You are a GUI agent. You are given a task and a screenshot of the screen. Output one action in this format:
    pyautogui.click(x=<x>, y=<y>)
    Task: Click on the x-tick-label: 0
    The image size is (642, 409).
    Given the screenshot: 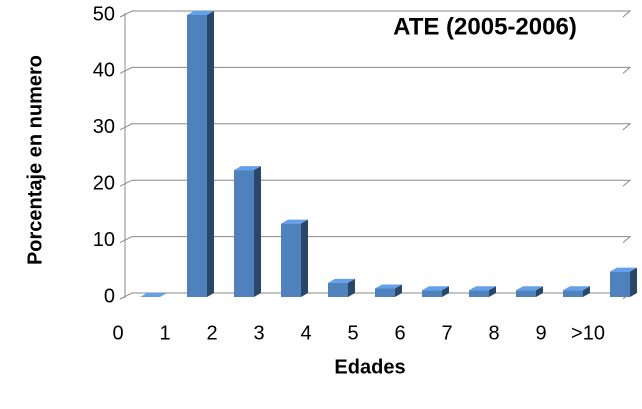 What is the action you would take?
    pyautogui.click(x=117, y=333)
    